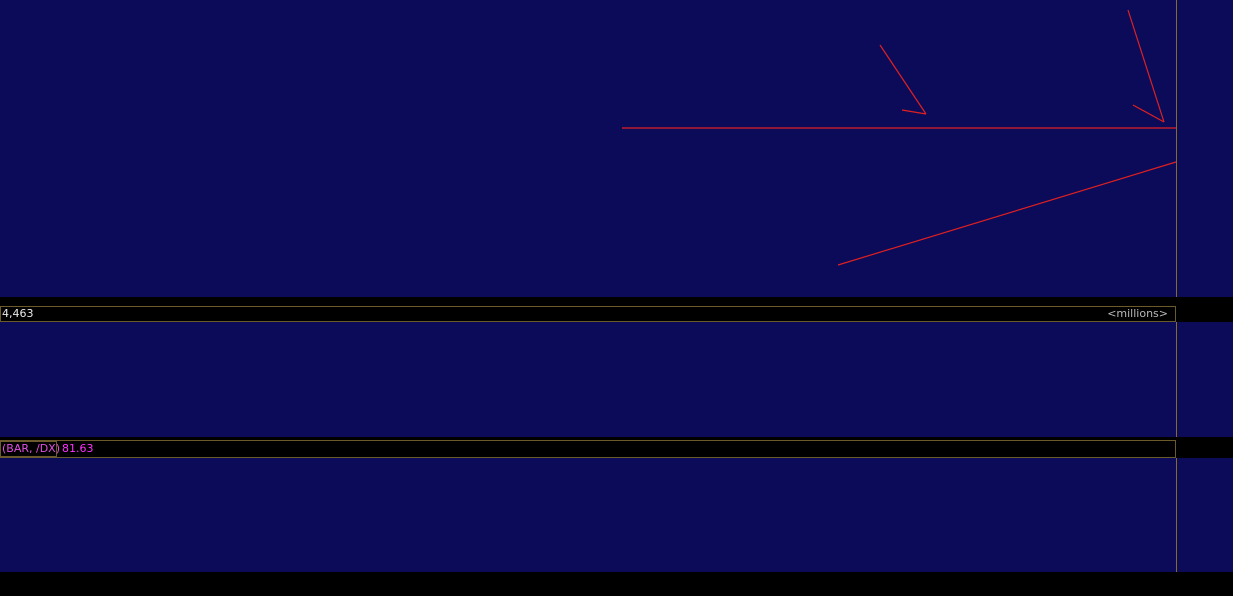 The width and height of the screenshot is (1233, 596). Describe the element at coordinates (588, 314) in the screenshot. I see `volume-header` at that location.